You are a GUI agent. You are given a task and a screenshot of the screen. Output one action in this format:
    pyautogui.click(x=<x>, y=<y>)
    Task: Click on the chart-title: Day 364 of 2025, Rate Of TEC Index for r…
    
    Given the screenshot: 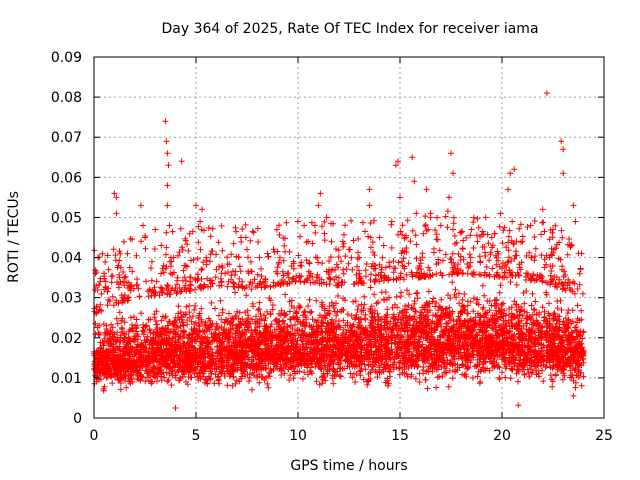 What is the action you would take?
    pyautogui.click(x=349, y=29)
    